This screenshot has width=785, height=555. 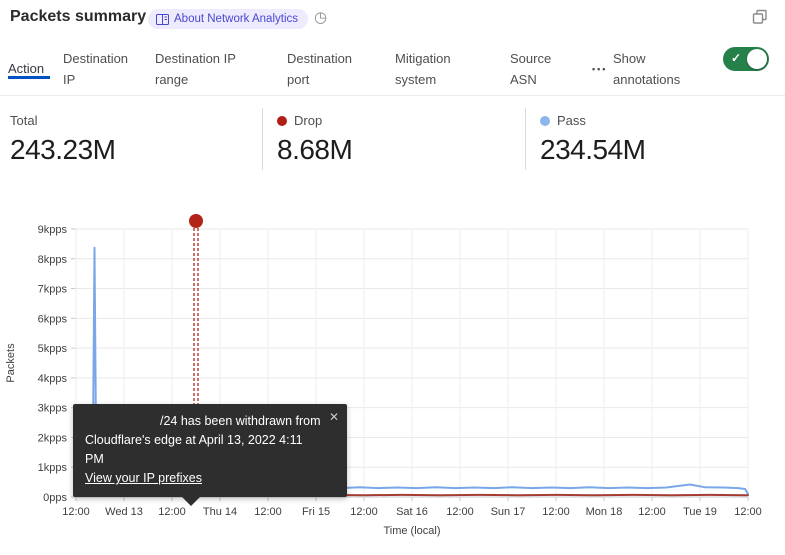 What do you see at coordinates (143, 478) in the screenshot?
I see `view-ip-prefixes-link: View your IP prefixes` at bounding box center [143, 478].